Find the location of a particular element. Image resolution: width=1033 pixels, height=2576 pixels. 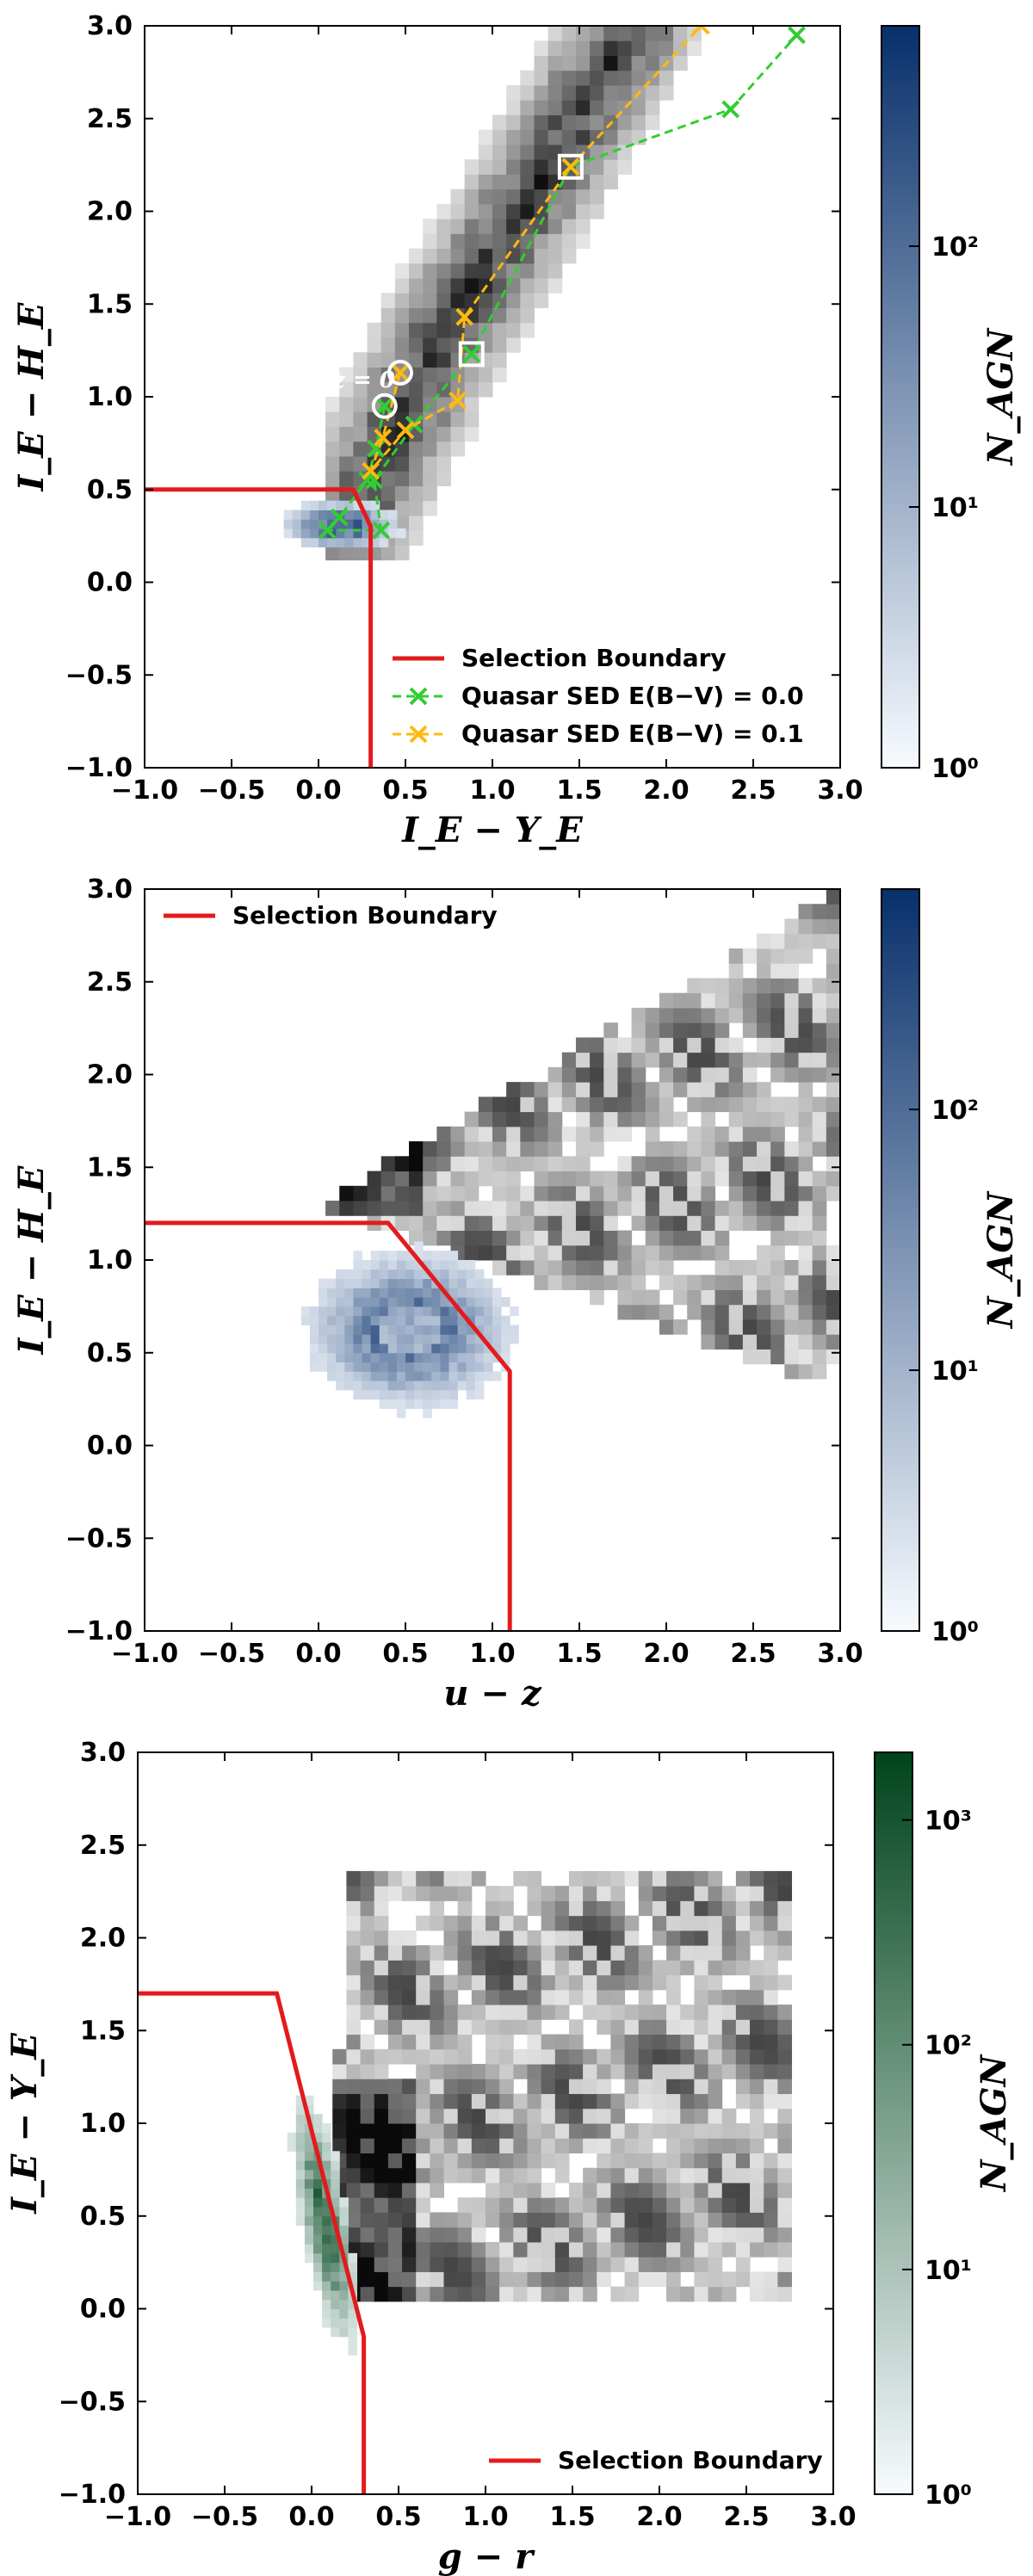

colorbar-label: N_AGN is located at coordinates (1000, 396).